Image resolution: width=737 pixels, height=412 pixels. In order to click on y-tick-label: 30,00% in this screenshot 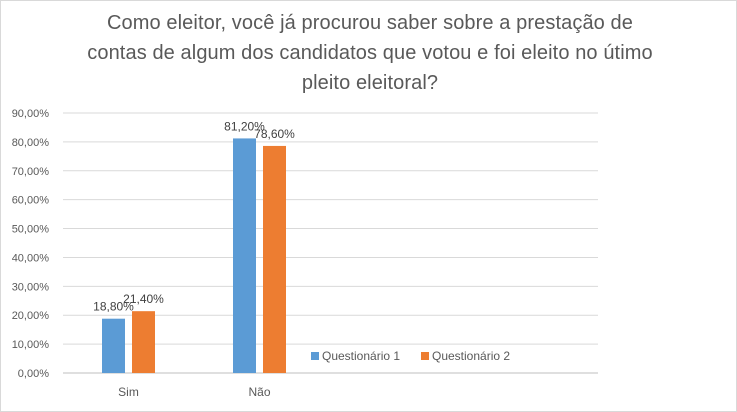, I will do `click(31, 287)`.